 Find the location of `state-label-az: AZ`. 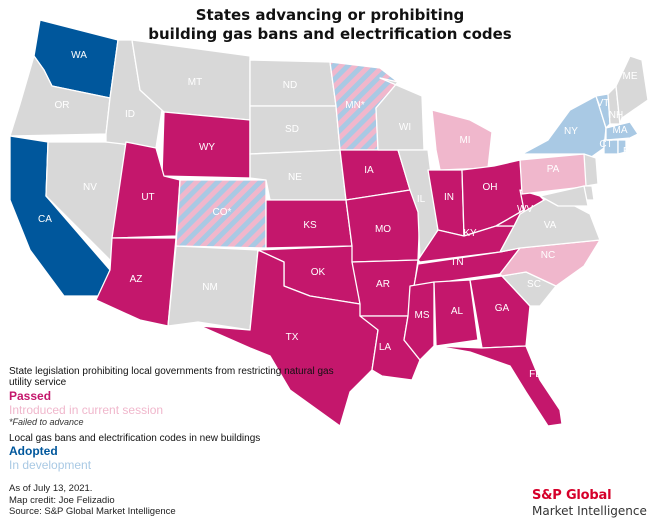

state-label-az: AZ is located at coordinates (136, 279).